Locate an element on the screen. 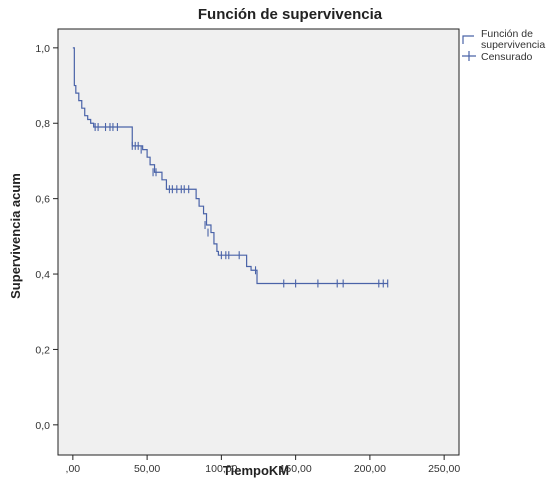 Image resolution: width=560 pixels, height=486 pixels. x-axis-label: TiempoKM is located at coordinates (256, 470).